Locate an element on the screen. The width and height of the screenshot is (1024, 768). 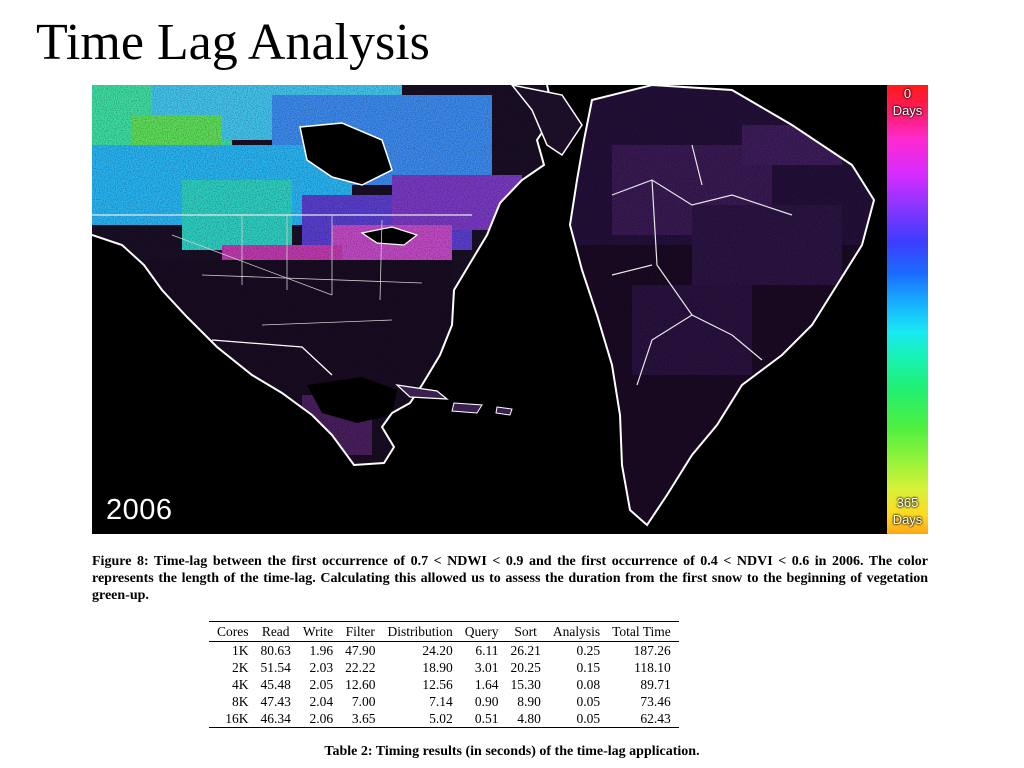
column-header-analysis: Analysis is located at coordinates (576, 631).